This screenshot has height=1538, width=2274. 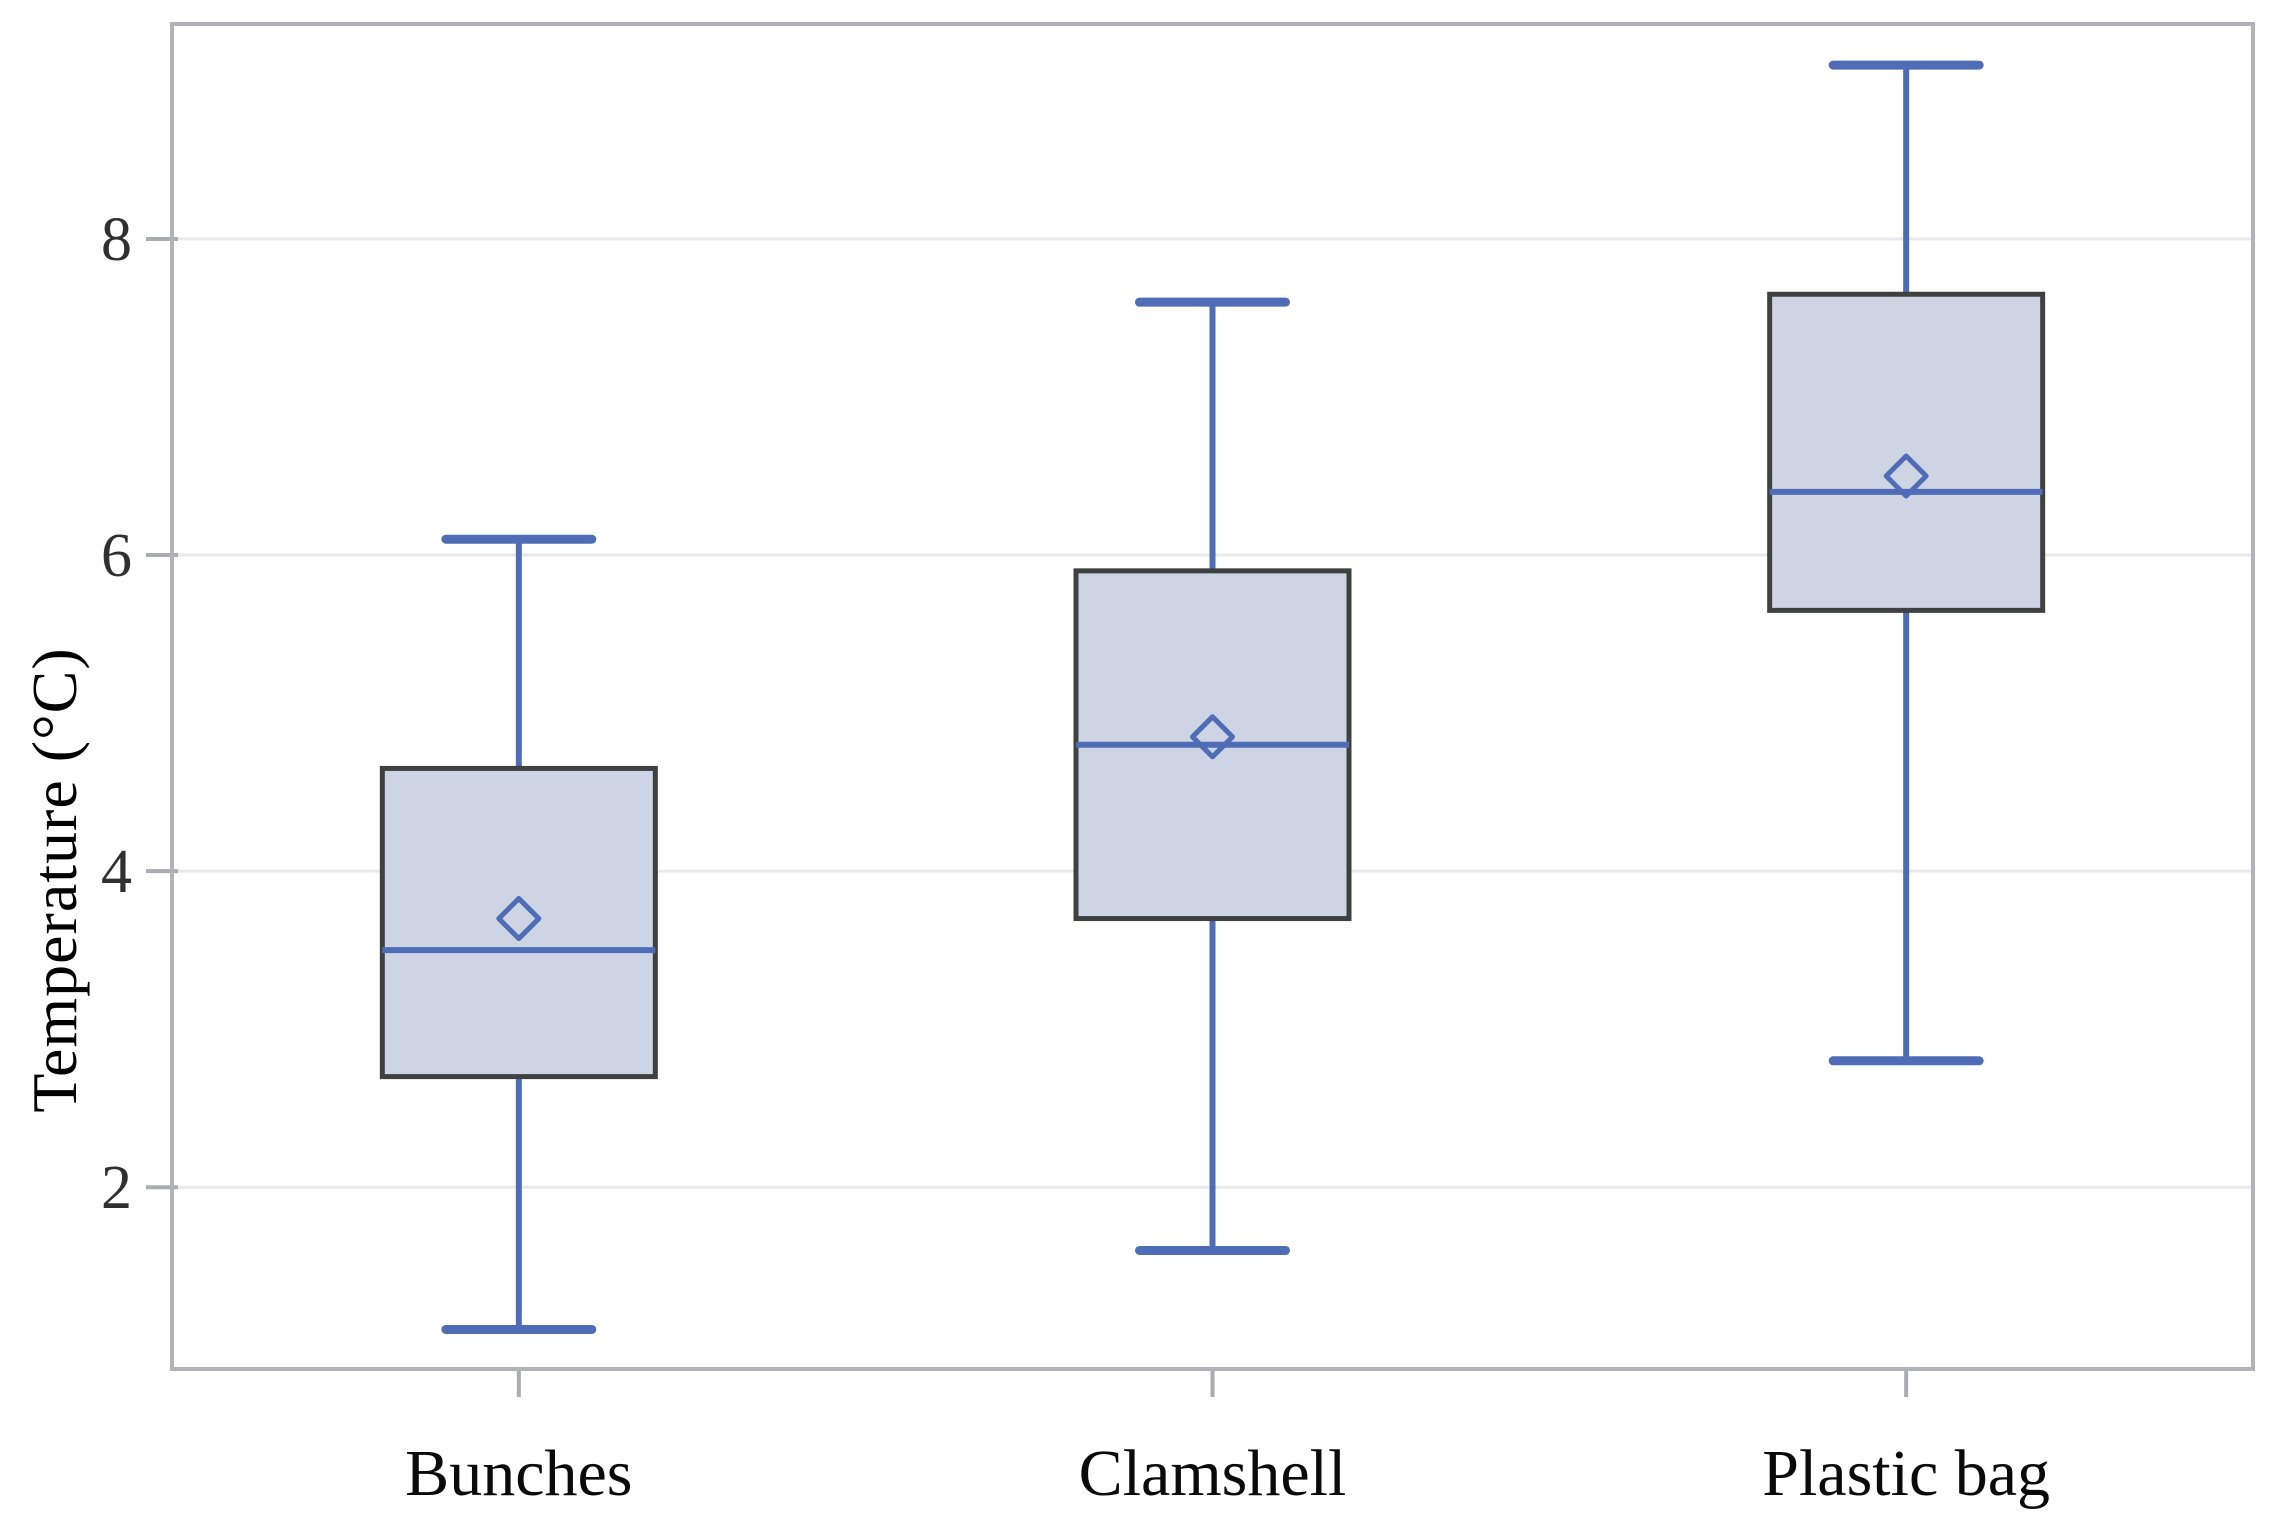 I want to click on y-axis-title: Temperature (°C), so click(x=54, y=880).